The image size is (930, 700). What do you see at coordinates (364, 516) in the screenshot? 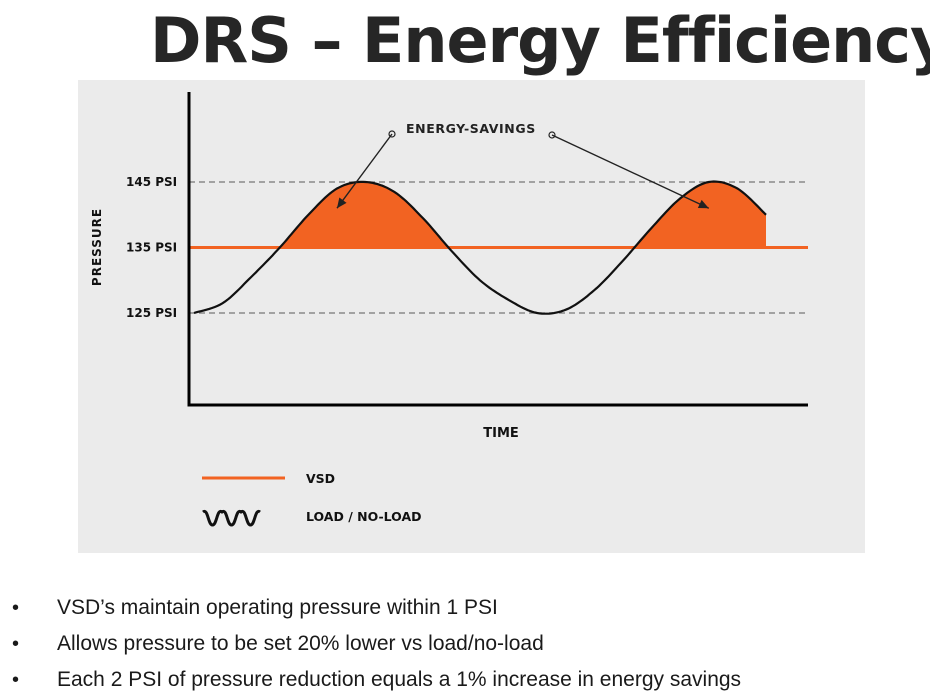
I see `legend-load-label: LOAD / NO-LOAD` at bounding box center [364, 516].